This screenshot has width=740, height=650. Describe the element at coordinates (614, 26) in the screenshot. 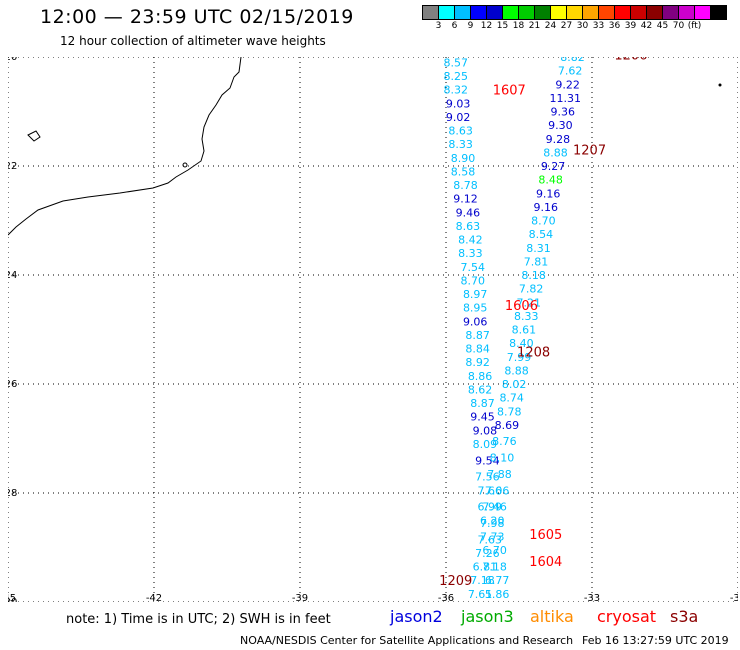

I see `legend-label: 36` at that location.